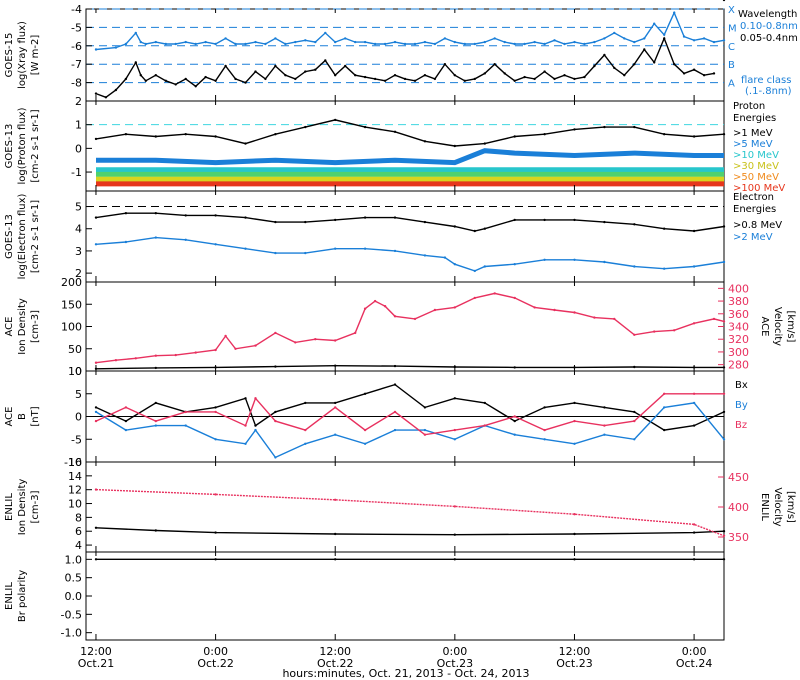 This screenshot has height=680, width=800. What do you see at coordinates (78, 207) in the screenshot?
I see `ytick-label-electron: 5` at bounding box center [78, 207].